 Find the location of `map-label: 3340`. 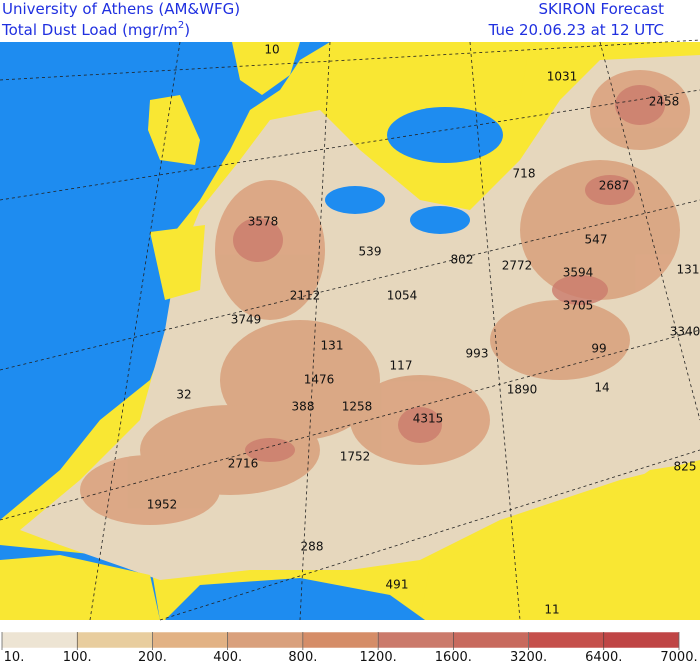

map-label: 3340 is located at coordinates (685, 332).